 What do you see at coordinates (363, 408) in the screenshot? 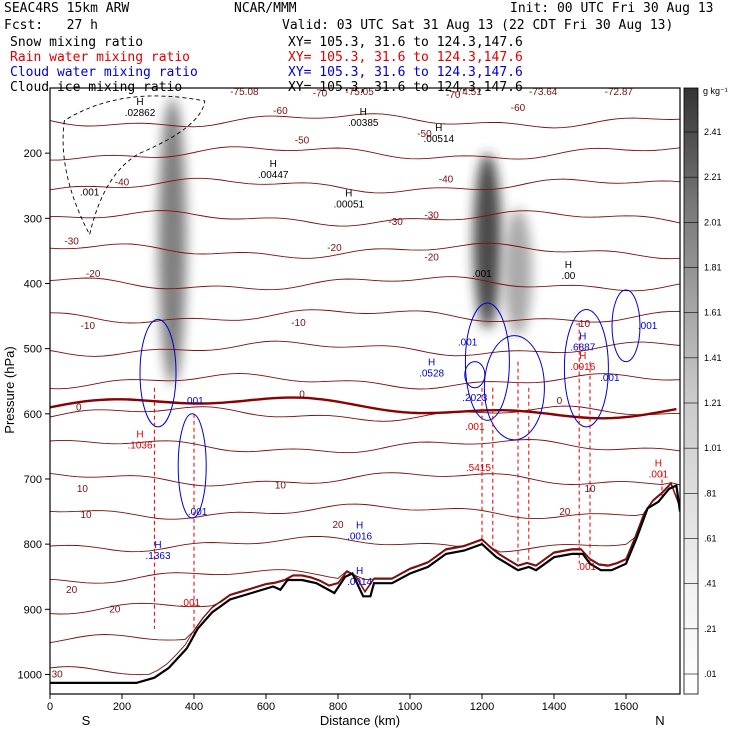
I see `zero-isotherm-line` at bounding box center [363, 408].